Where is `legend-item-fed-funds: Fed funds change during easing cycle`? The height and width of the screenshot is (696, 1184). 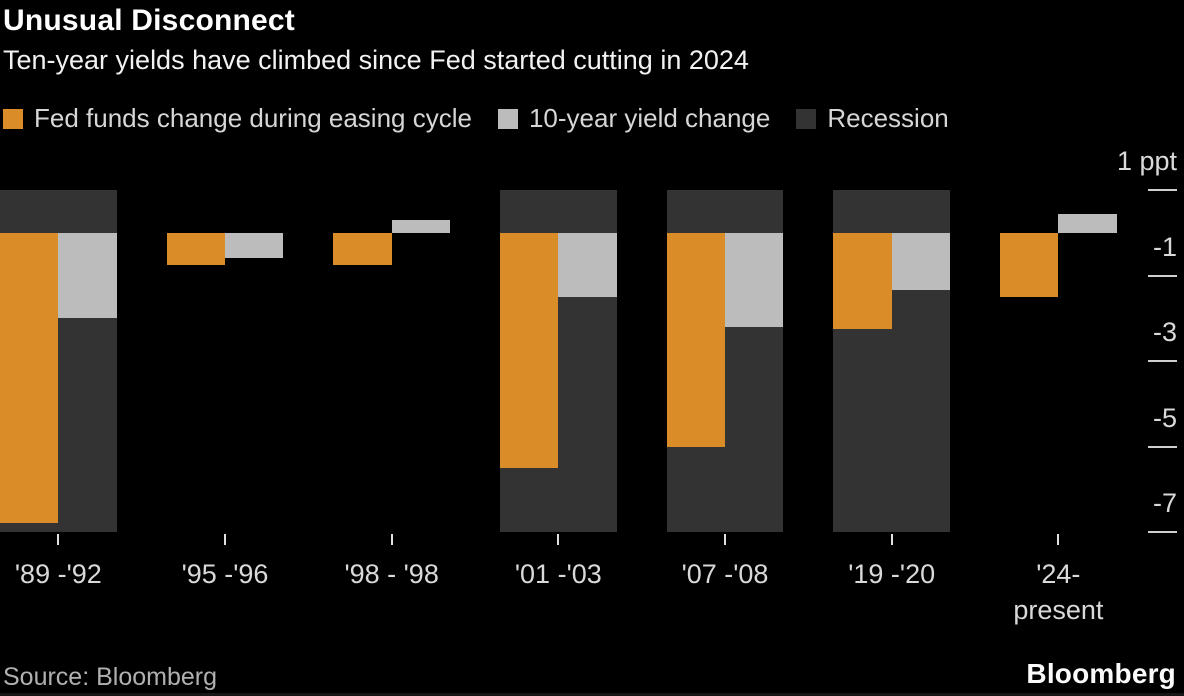
legend-item-fed-funds: Fed funds change during easing cycle is located at coordinates (237, 118).